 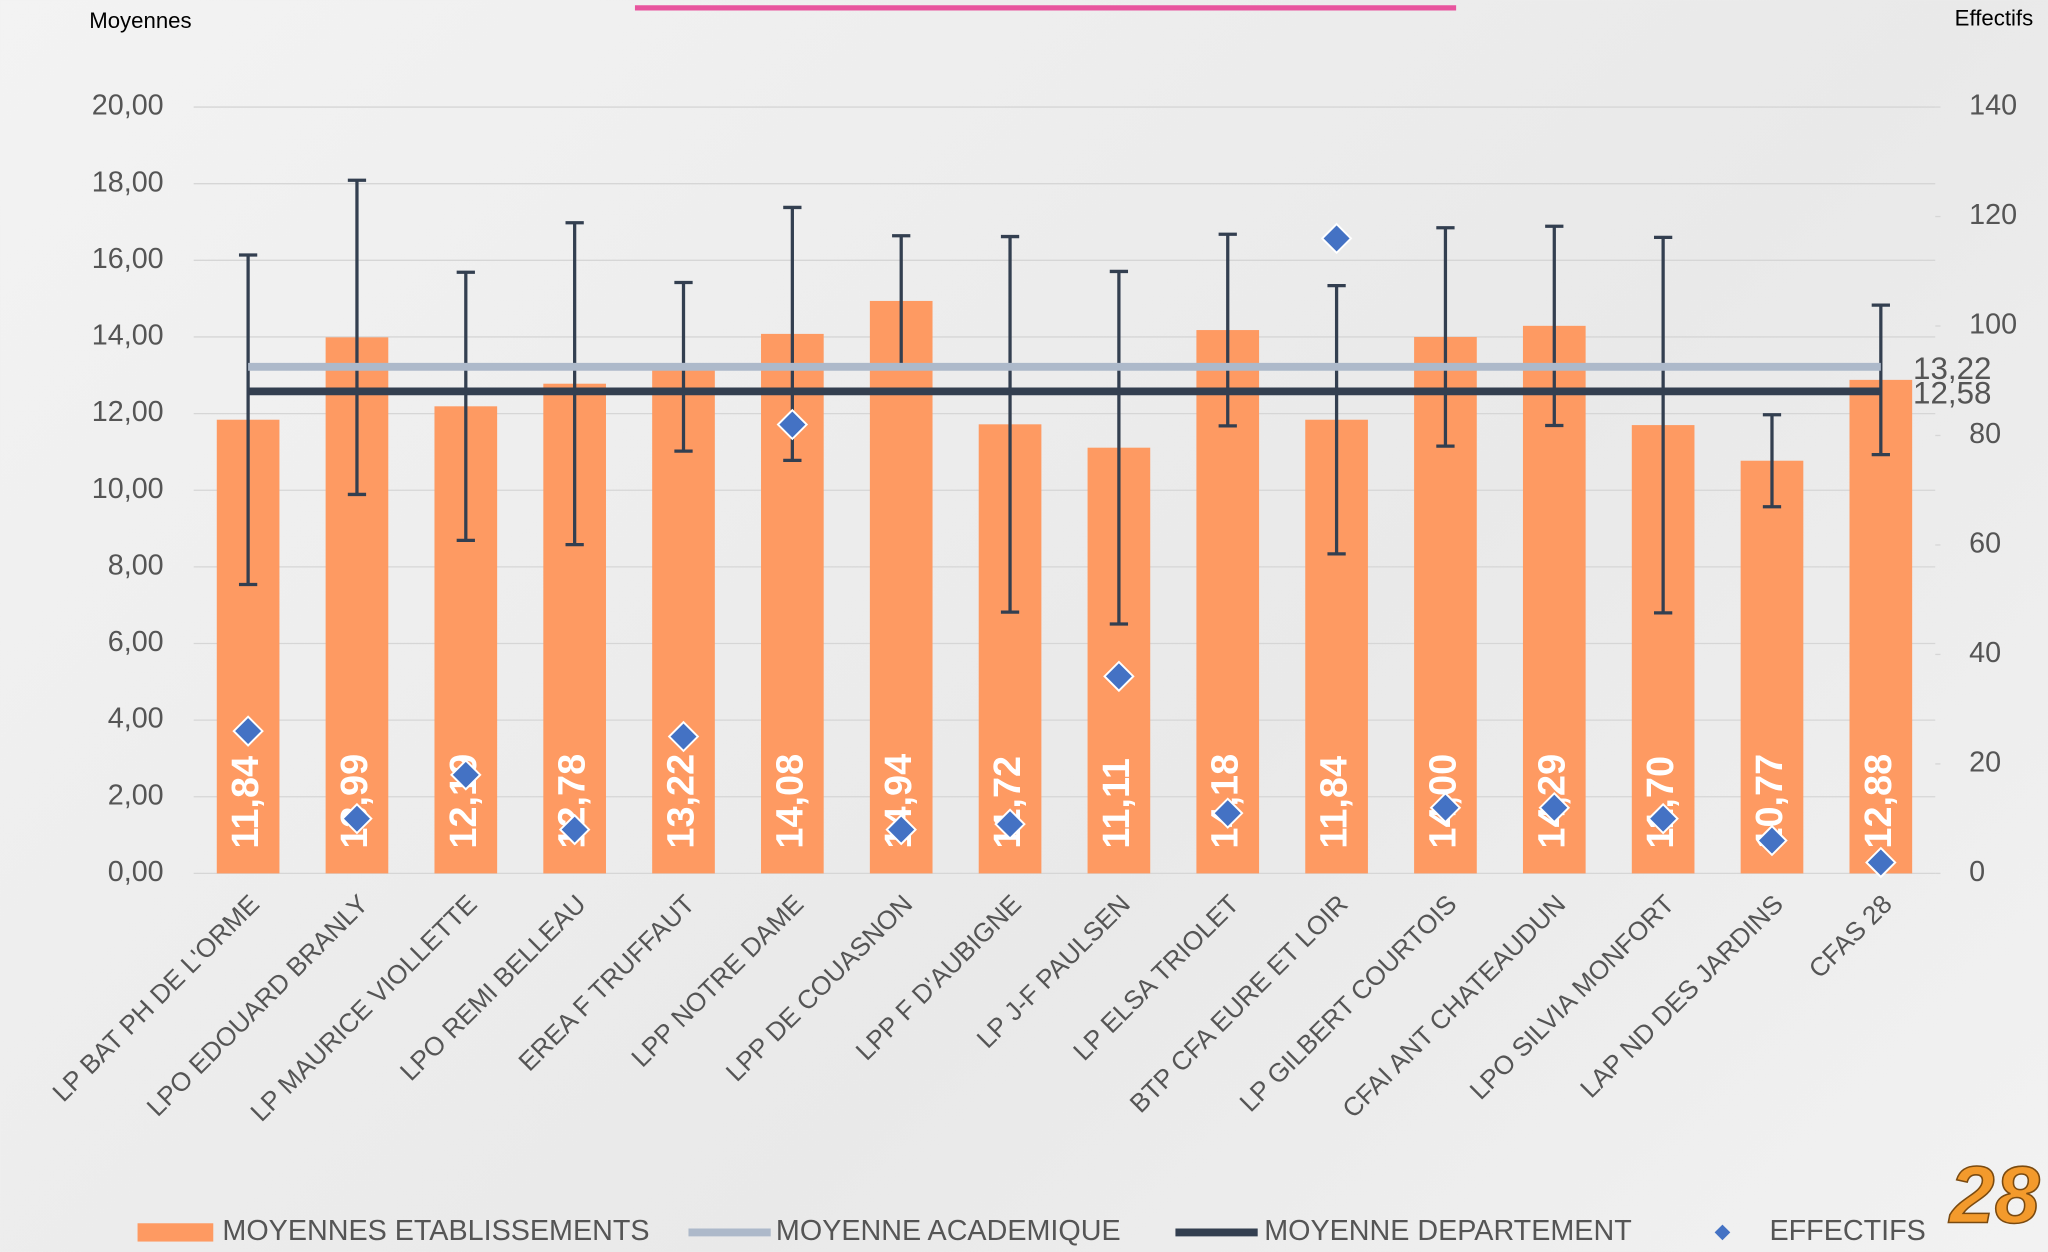 I want to click on y-tick-label: 0,00, so click(x=136, y=872).